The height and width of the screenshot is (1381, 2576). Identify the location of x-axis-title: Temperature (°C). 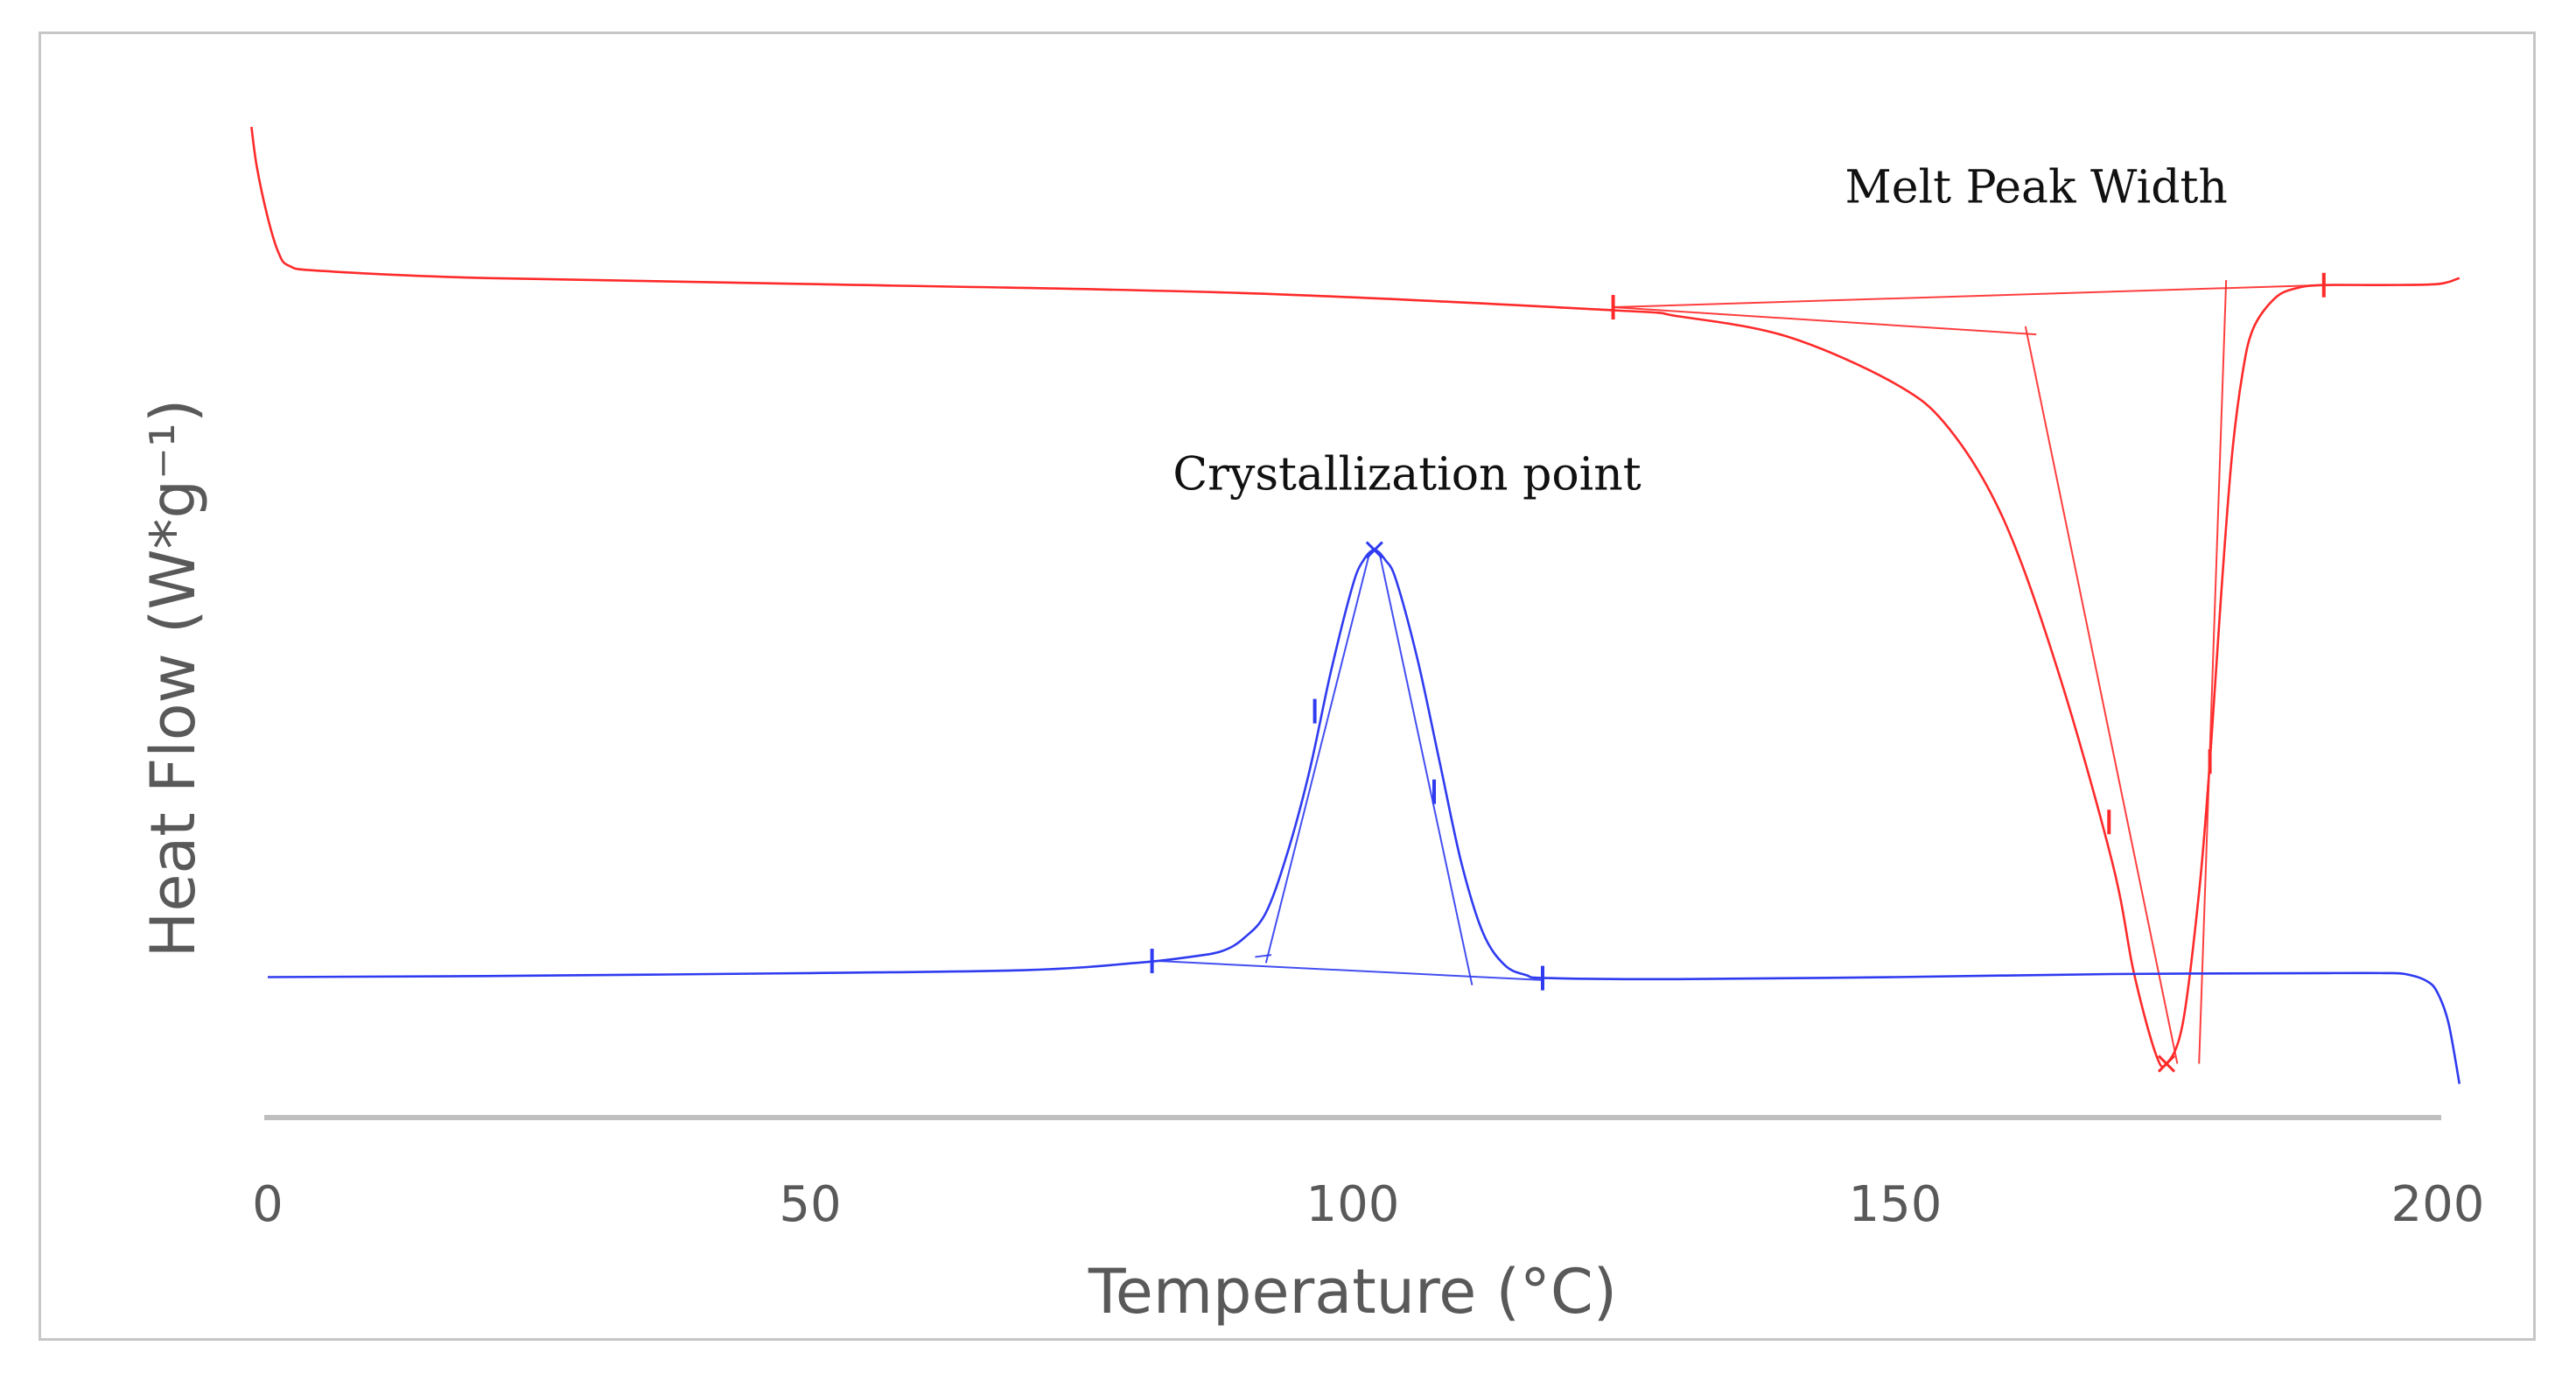
(1352, 1292).